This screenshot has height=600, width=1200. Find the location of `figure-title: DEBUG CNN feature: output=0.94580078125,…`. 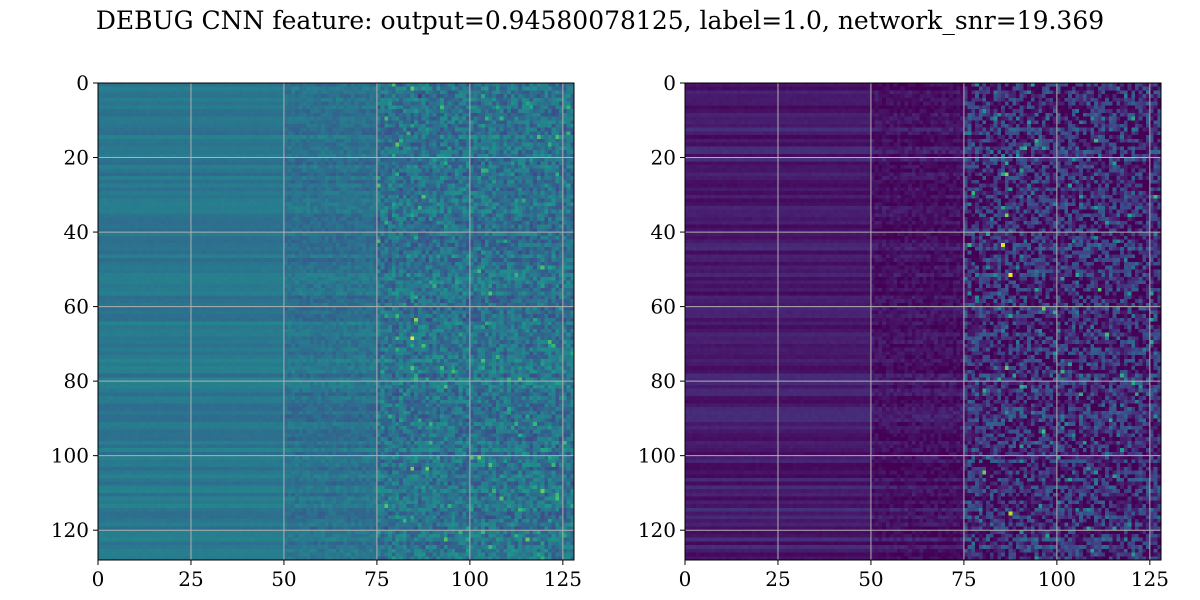

figure-title: DEBUG CNN feature: output=0.94580078125,… is located at coordinates (600, 20).